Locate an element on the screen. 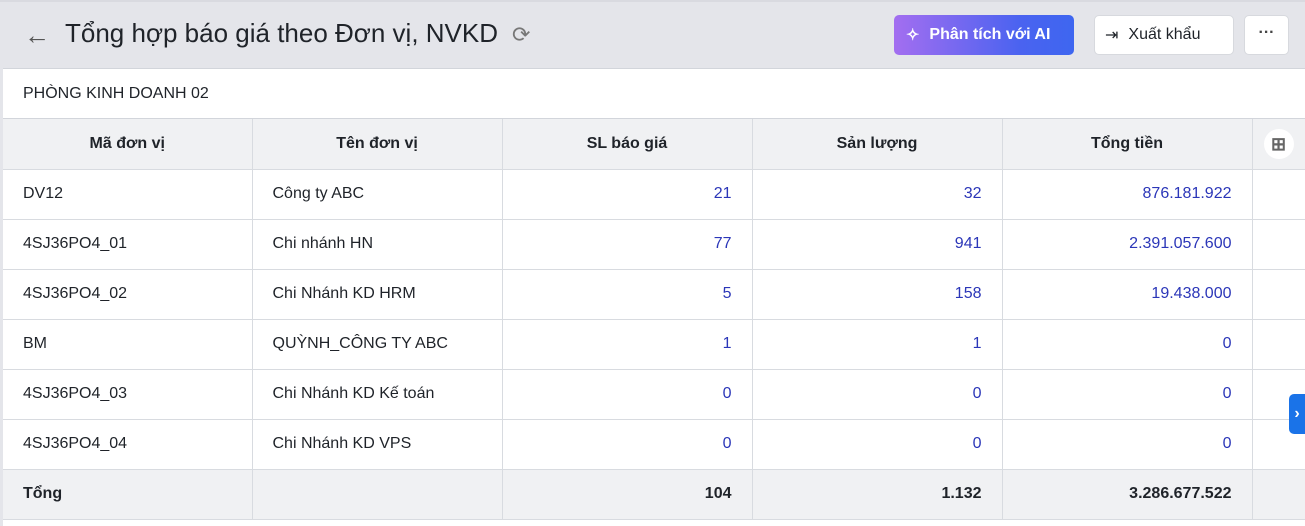 The image size is (1305, 526). table-cell: 1.132 is located at coordinates (877, 494).